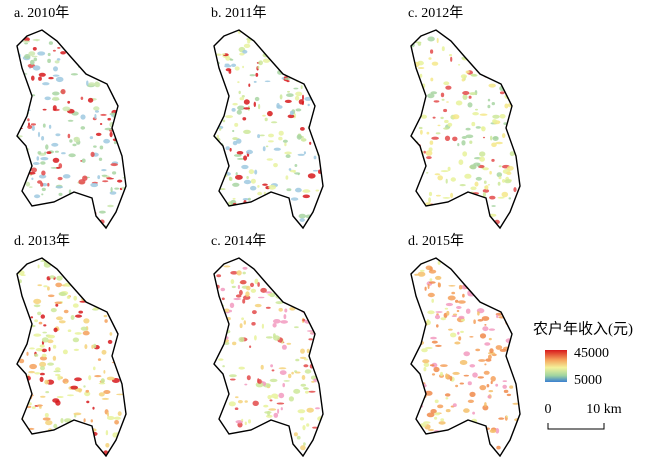 Image resolution: width=650 pixels, height=457 pixels. What do you see at coordinates (465, 129) in the screenshot?
I see `region-outline` at bounding box center [465, 129].